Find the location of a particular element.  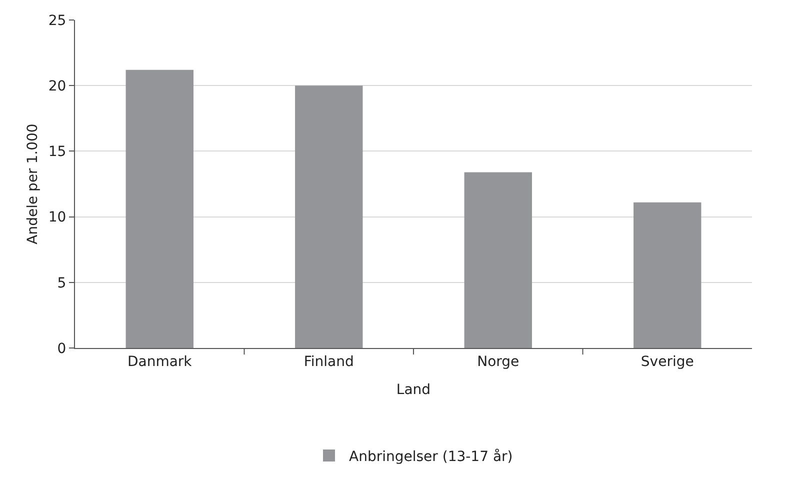

y-tick-label: 10 is located at coordinates (57, 218).